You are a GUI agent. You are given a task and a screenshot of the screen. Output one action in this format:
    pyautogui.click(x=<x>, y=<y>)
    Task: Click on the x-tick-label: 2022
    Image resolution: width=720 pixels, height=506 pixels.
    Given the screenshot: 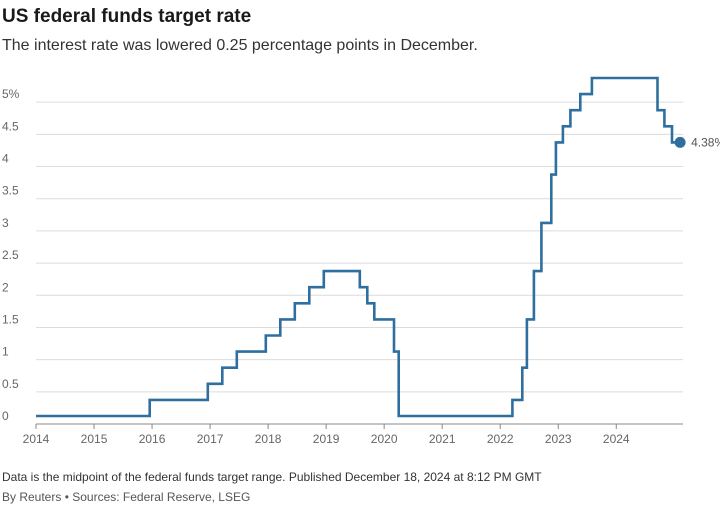 What is the action you would take?
    pyautogui.click(x=500, y=439)
    